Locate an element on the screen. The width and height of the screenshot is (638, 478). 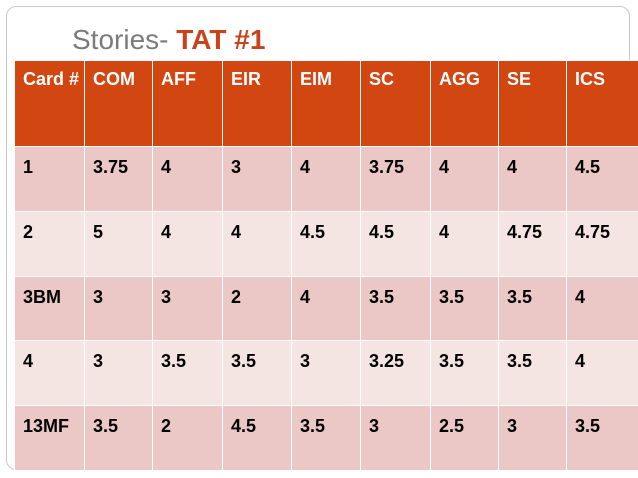
title-bold: TAT #1 is located at coordinates (221, 39).